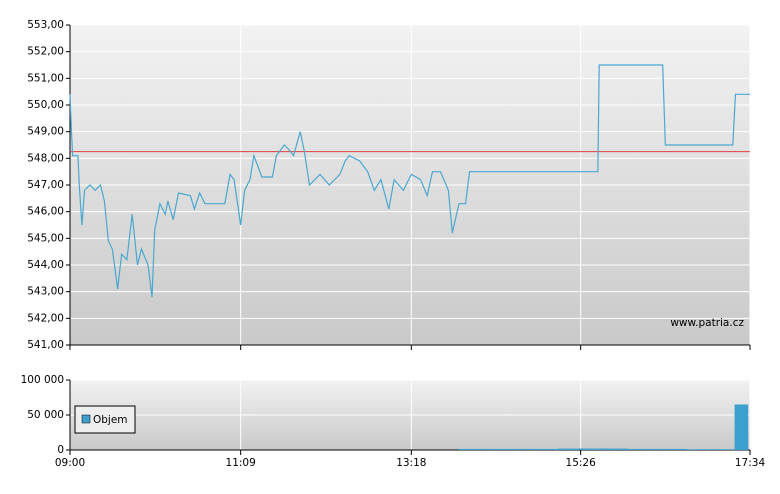 This screenshot has height=494, width=780. Describe the element at coordinates (86, 419) in the screenshot. I see `legend-swatch` at that location.